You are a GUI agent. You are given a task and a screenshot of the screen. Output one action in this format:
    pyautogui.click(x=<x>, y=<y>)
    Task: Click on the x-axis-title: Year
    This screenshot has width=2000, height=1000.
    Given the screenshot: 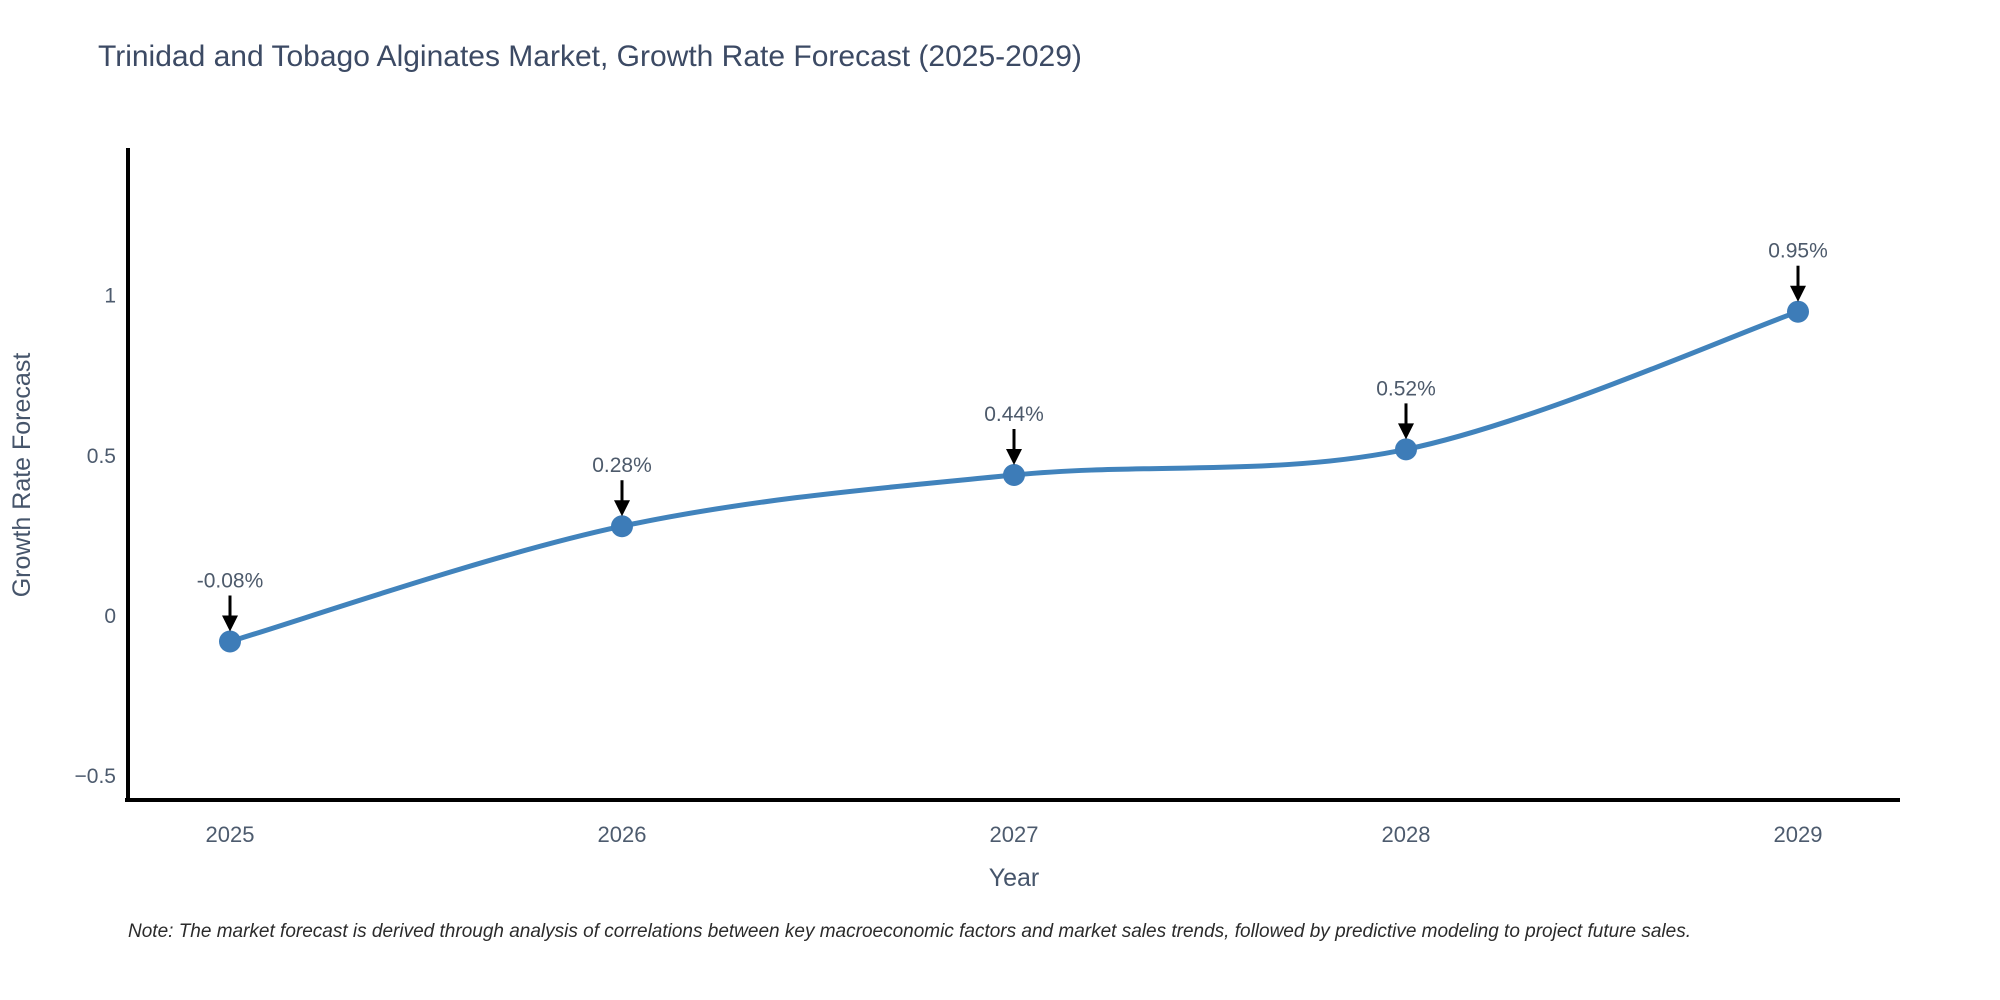 What is the action you would take?
    pyautogui.click(x=1014, y=878)
    